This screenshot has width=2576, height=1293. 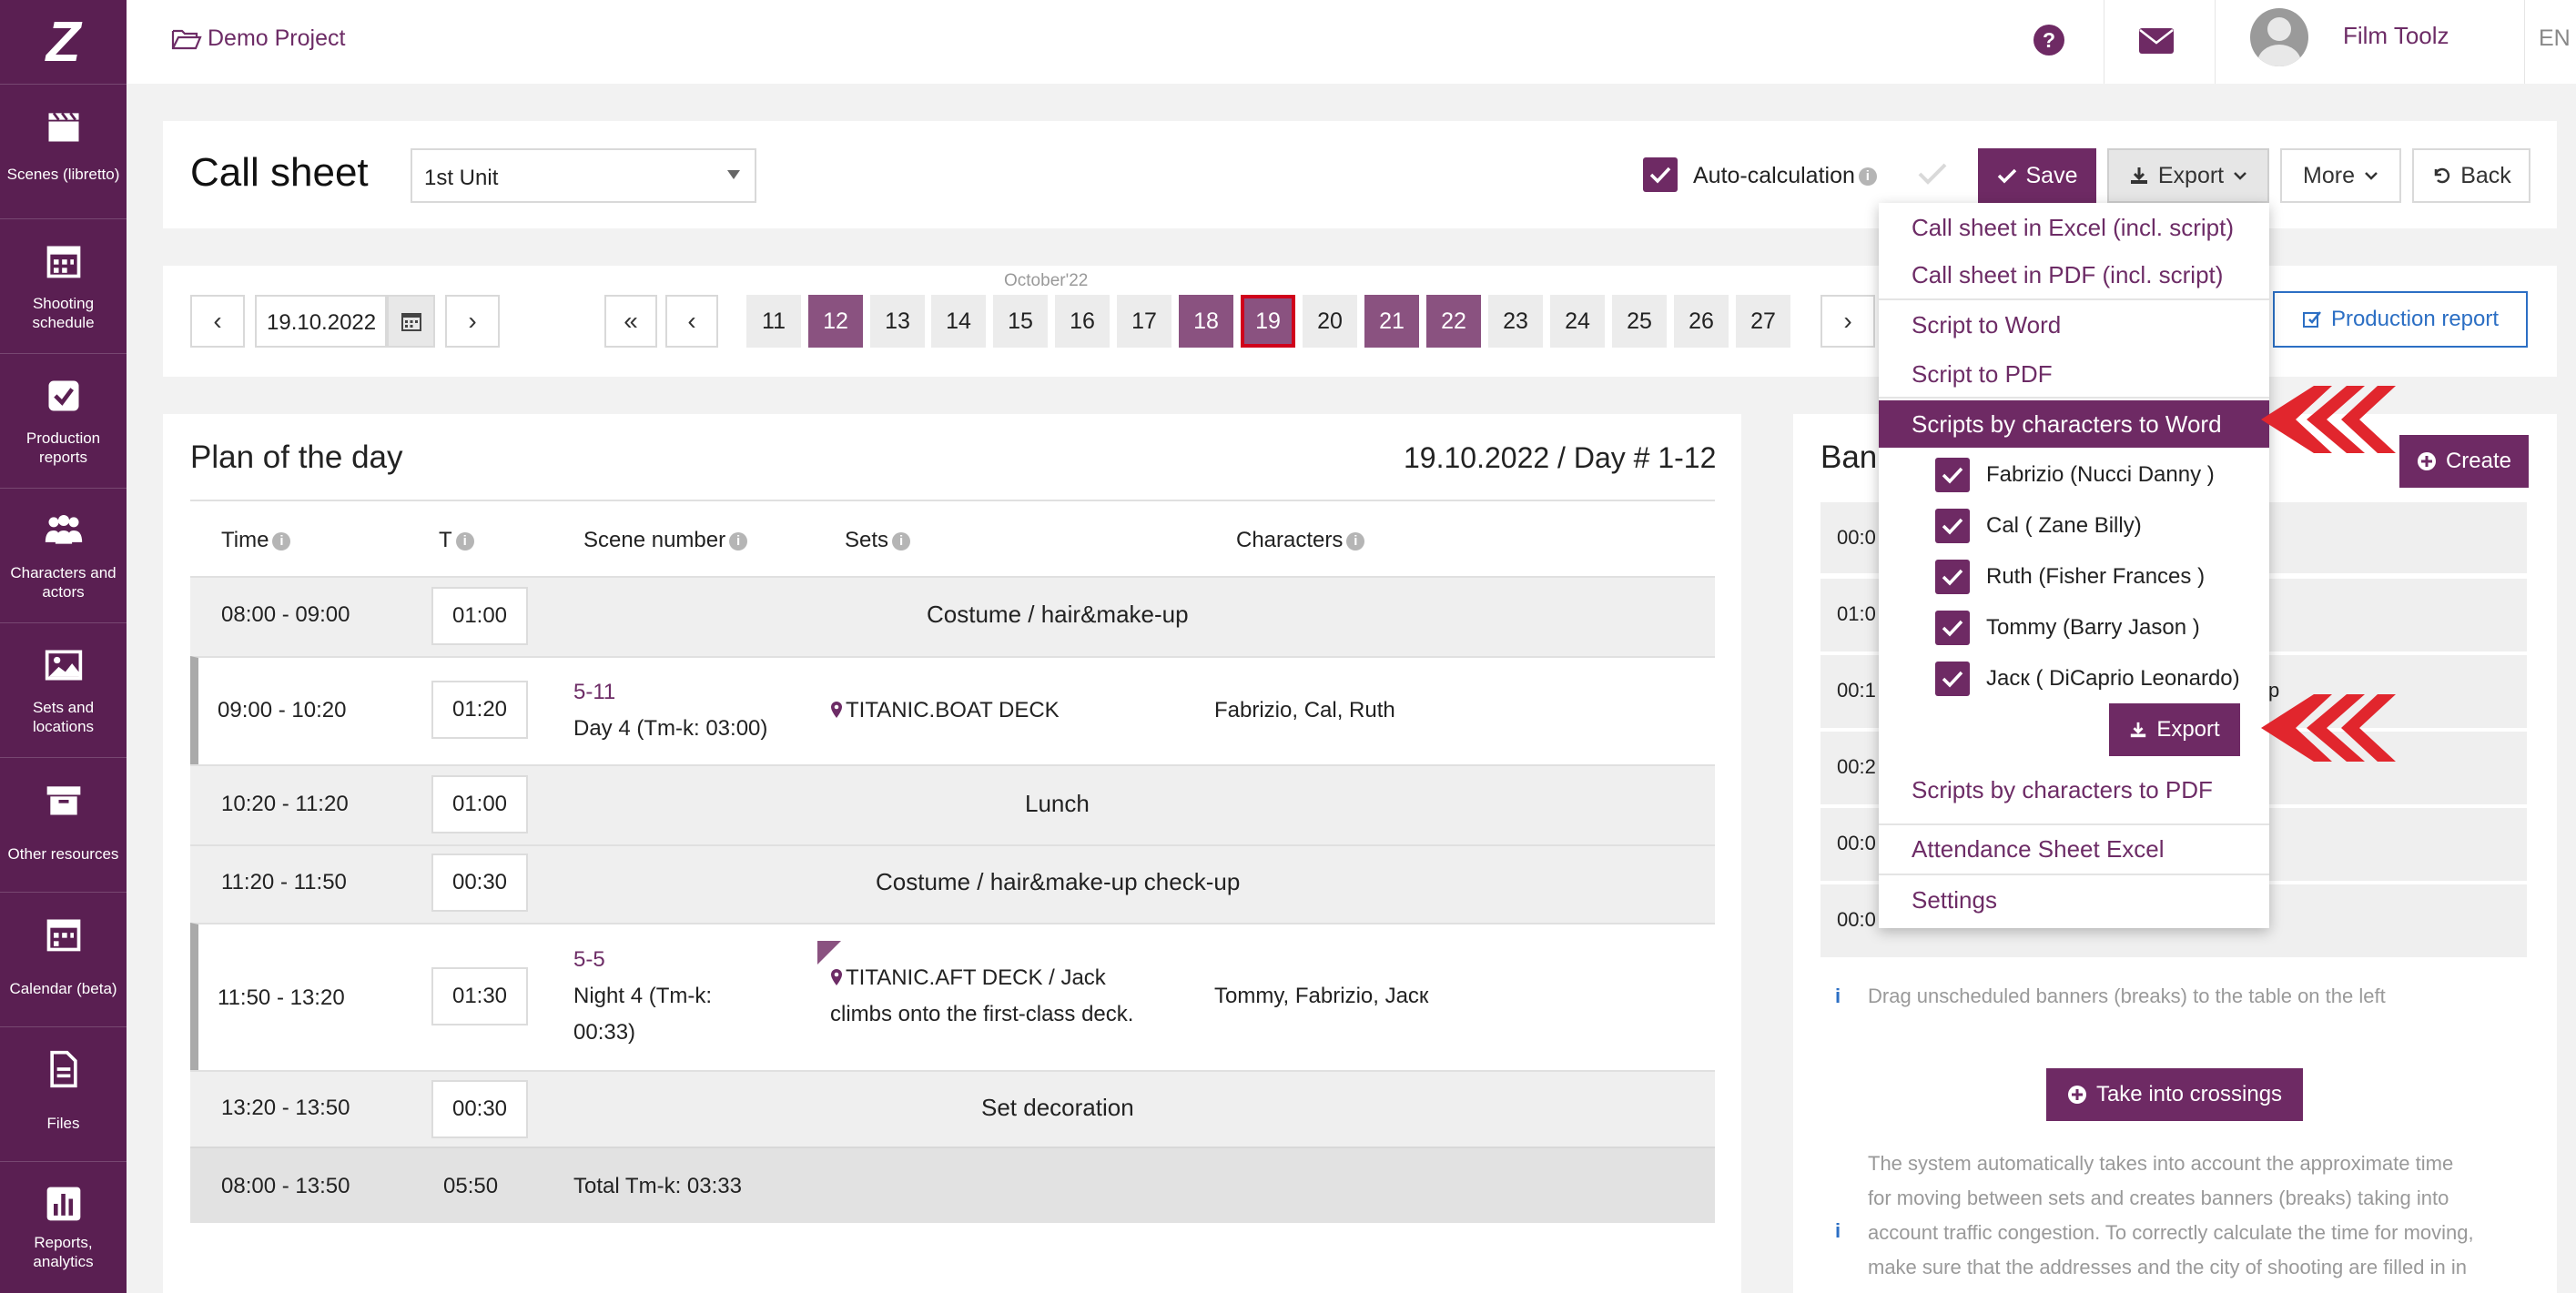 What do you see at coordinates (2442, 175) in the screenshot?
I see `undo-icon` at bounding box center [2442, 175].